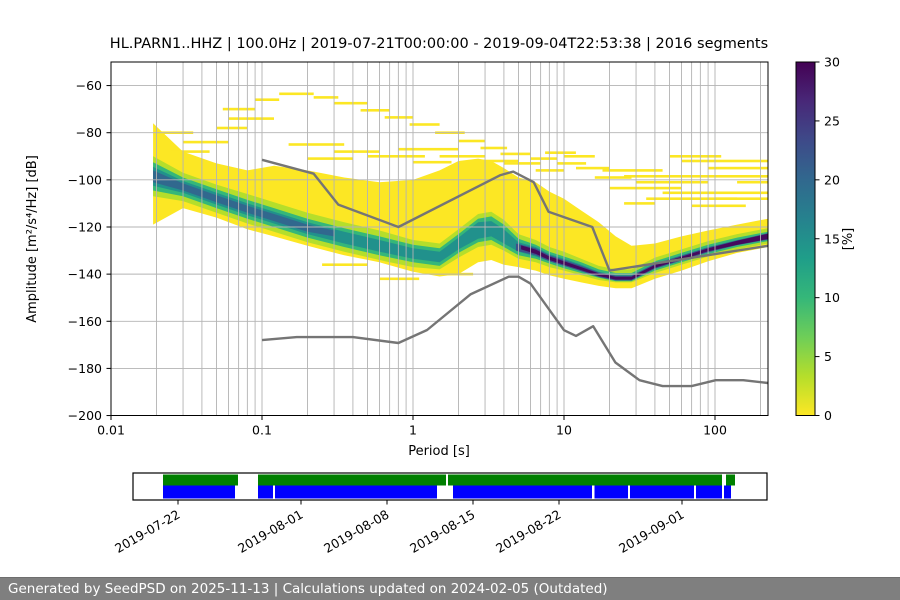 The image size is (900, 600). I want to click on x-tick-label: 0.01, so click(111, 430).